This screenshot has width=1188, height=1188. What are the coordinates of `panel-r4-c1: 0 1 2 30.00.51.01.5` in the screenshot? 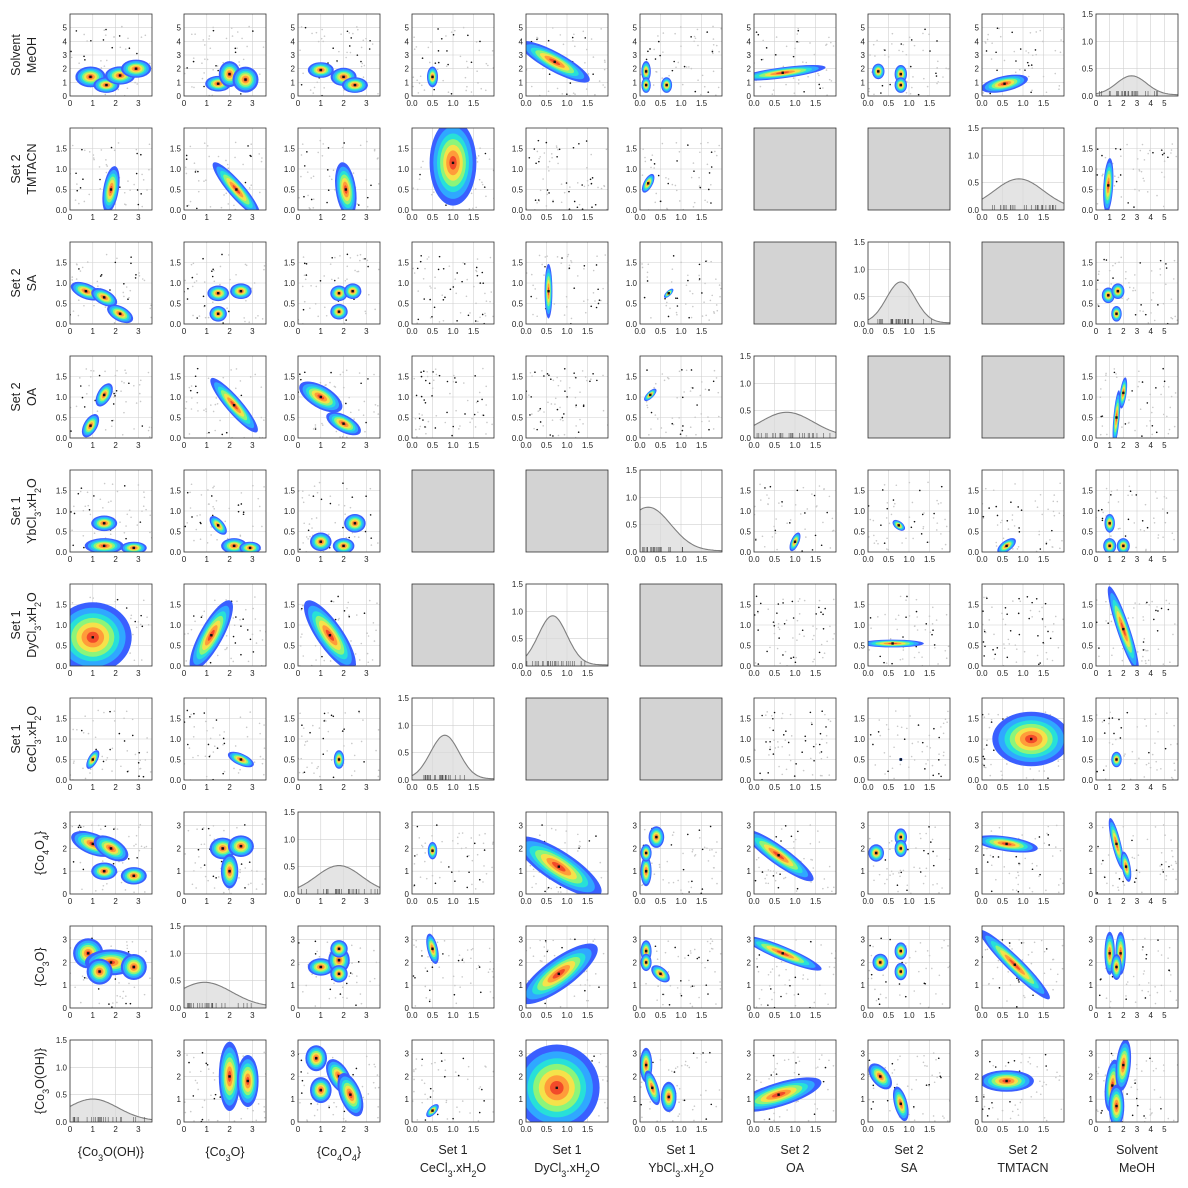 It's located at (218, 516).